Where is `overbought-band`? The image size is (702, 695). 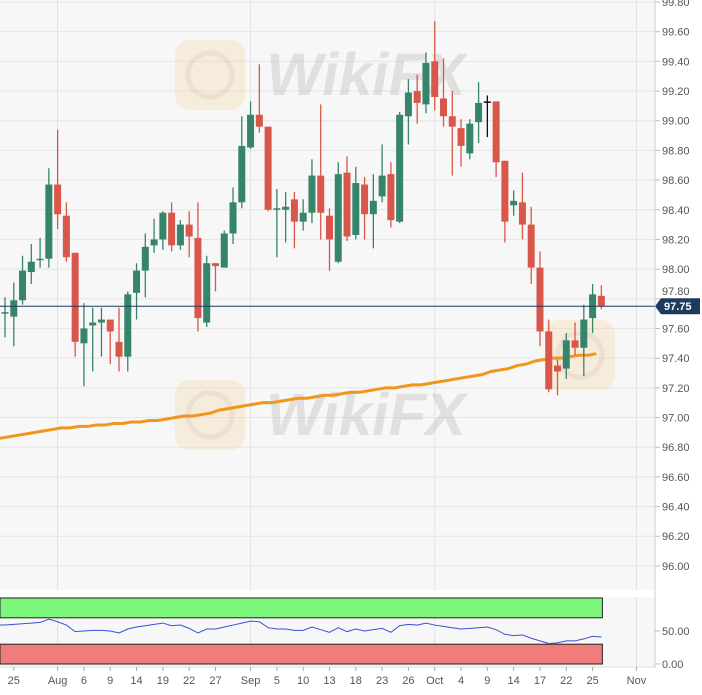
overbought-band is located at coordinates (301, 608).